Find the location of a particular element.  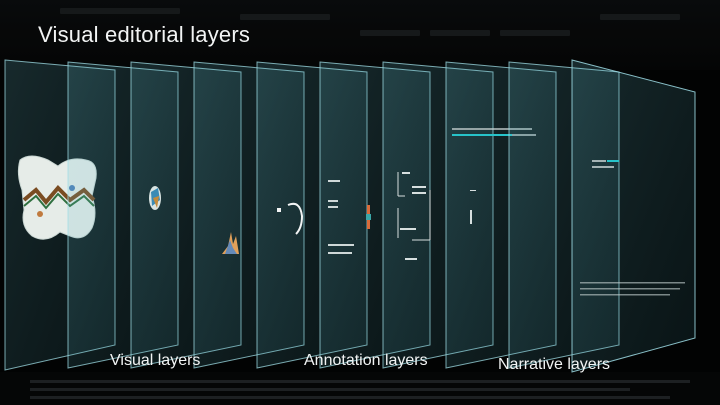

narrative-layers-label: Narrative layers is located at coordinates (554, 364).